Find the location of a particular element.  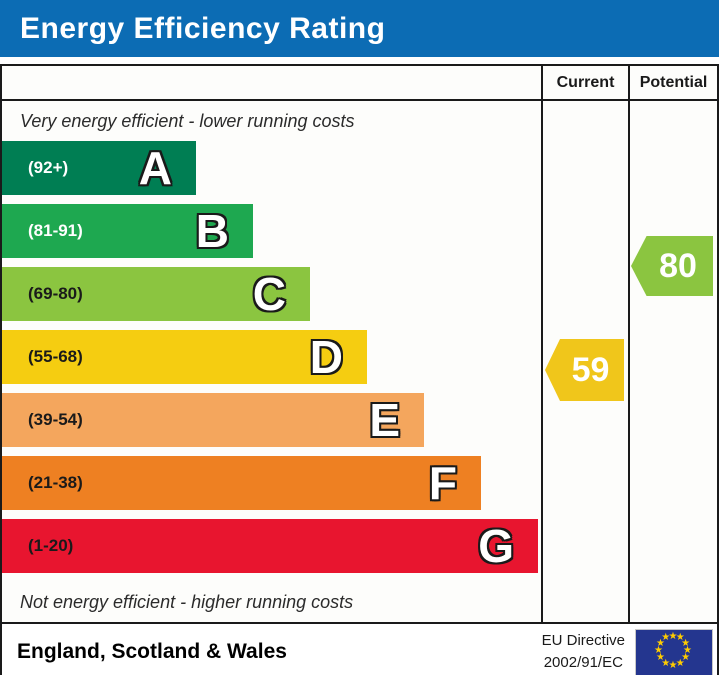

band-row-b: (81-91) B is located at coordinates (271, 235).